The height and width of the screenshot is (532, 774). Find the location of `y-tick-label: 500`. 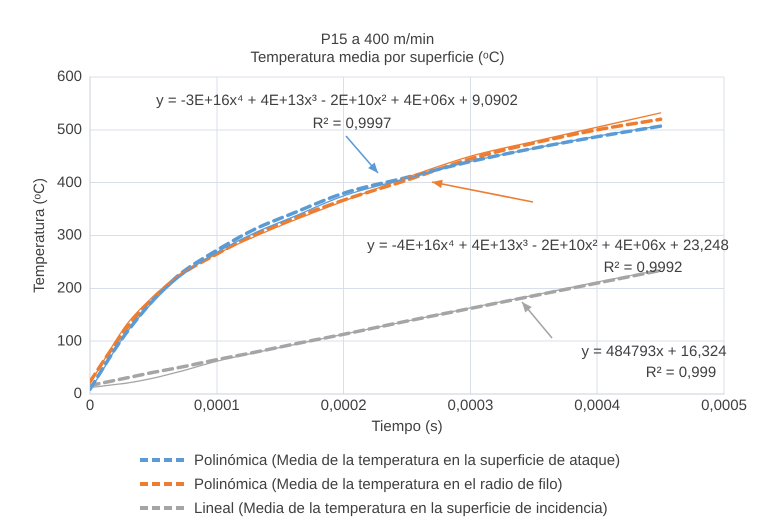

y-tick-label: 500 is located at coordinates (69, 129).